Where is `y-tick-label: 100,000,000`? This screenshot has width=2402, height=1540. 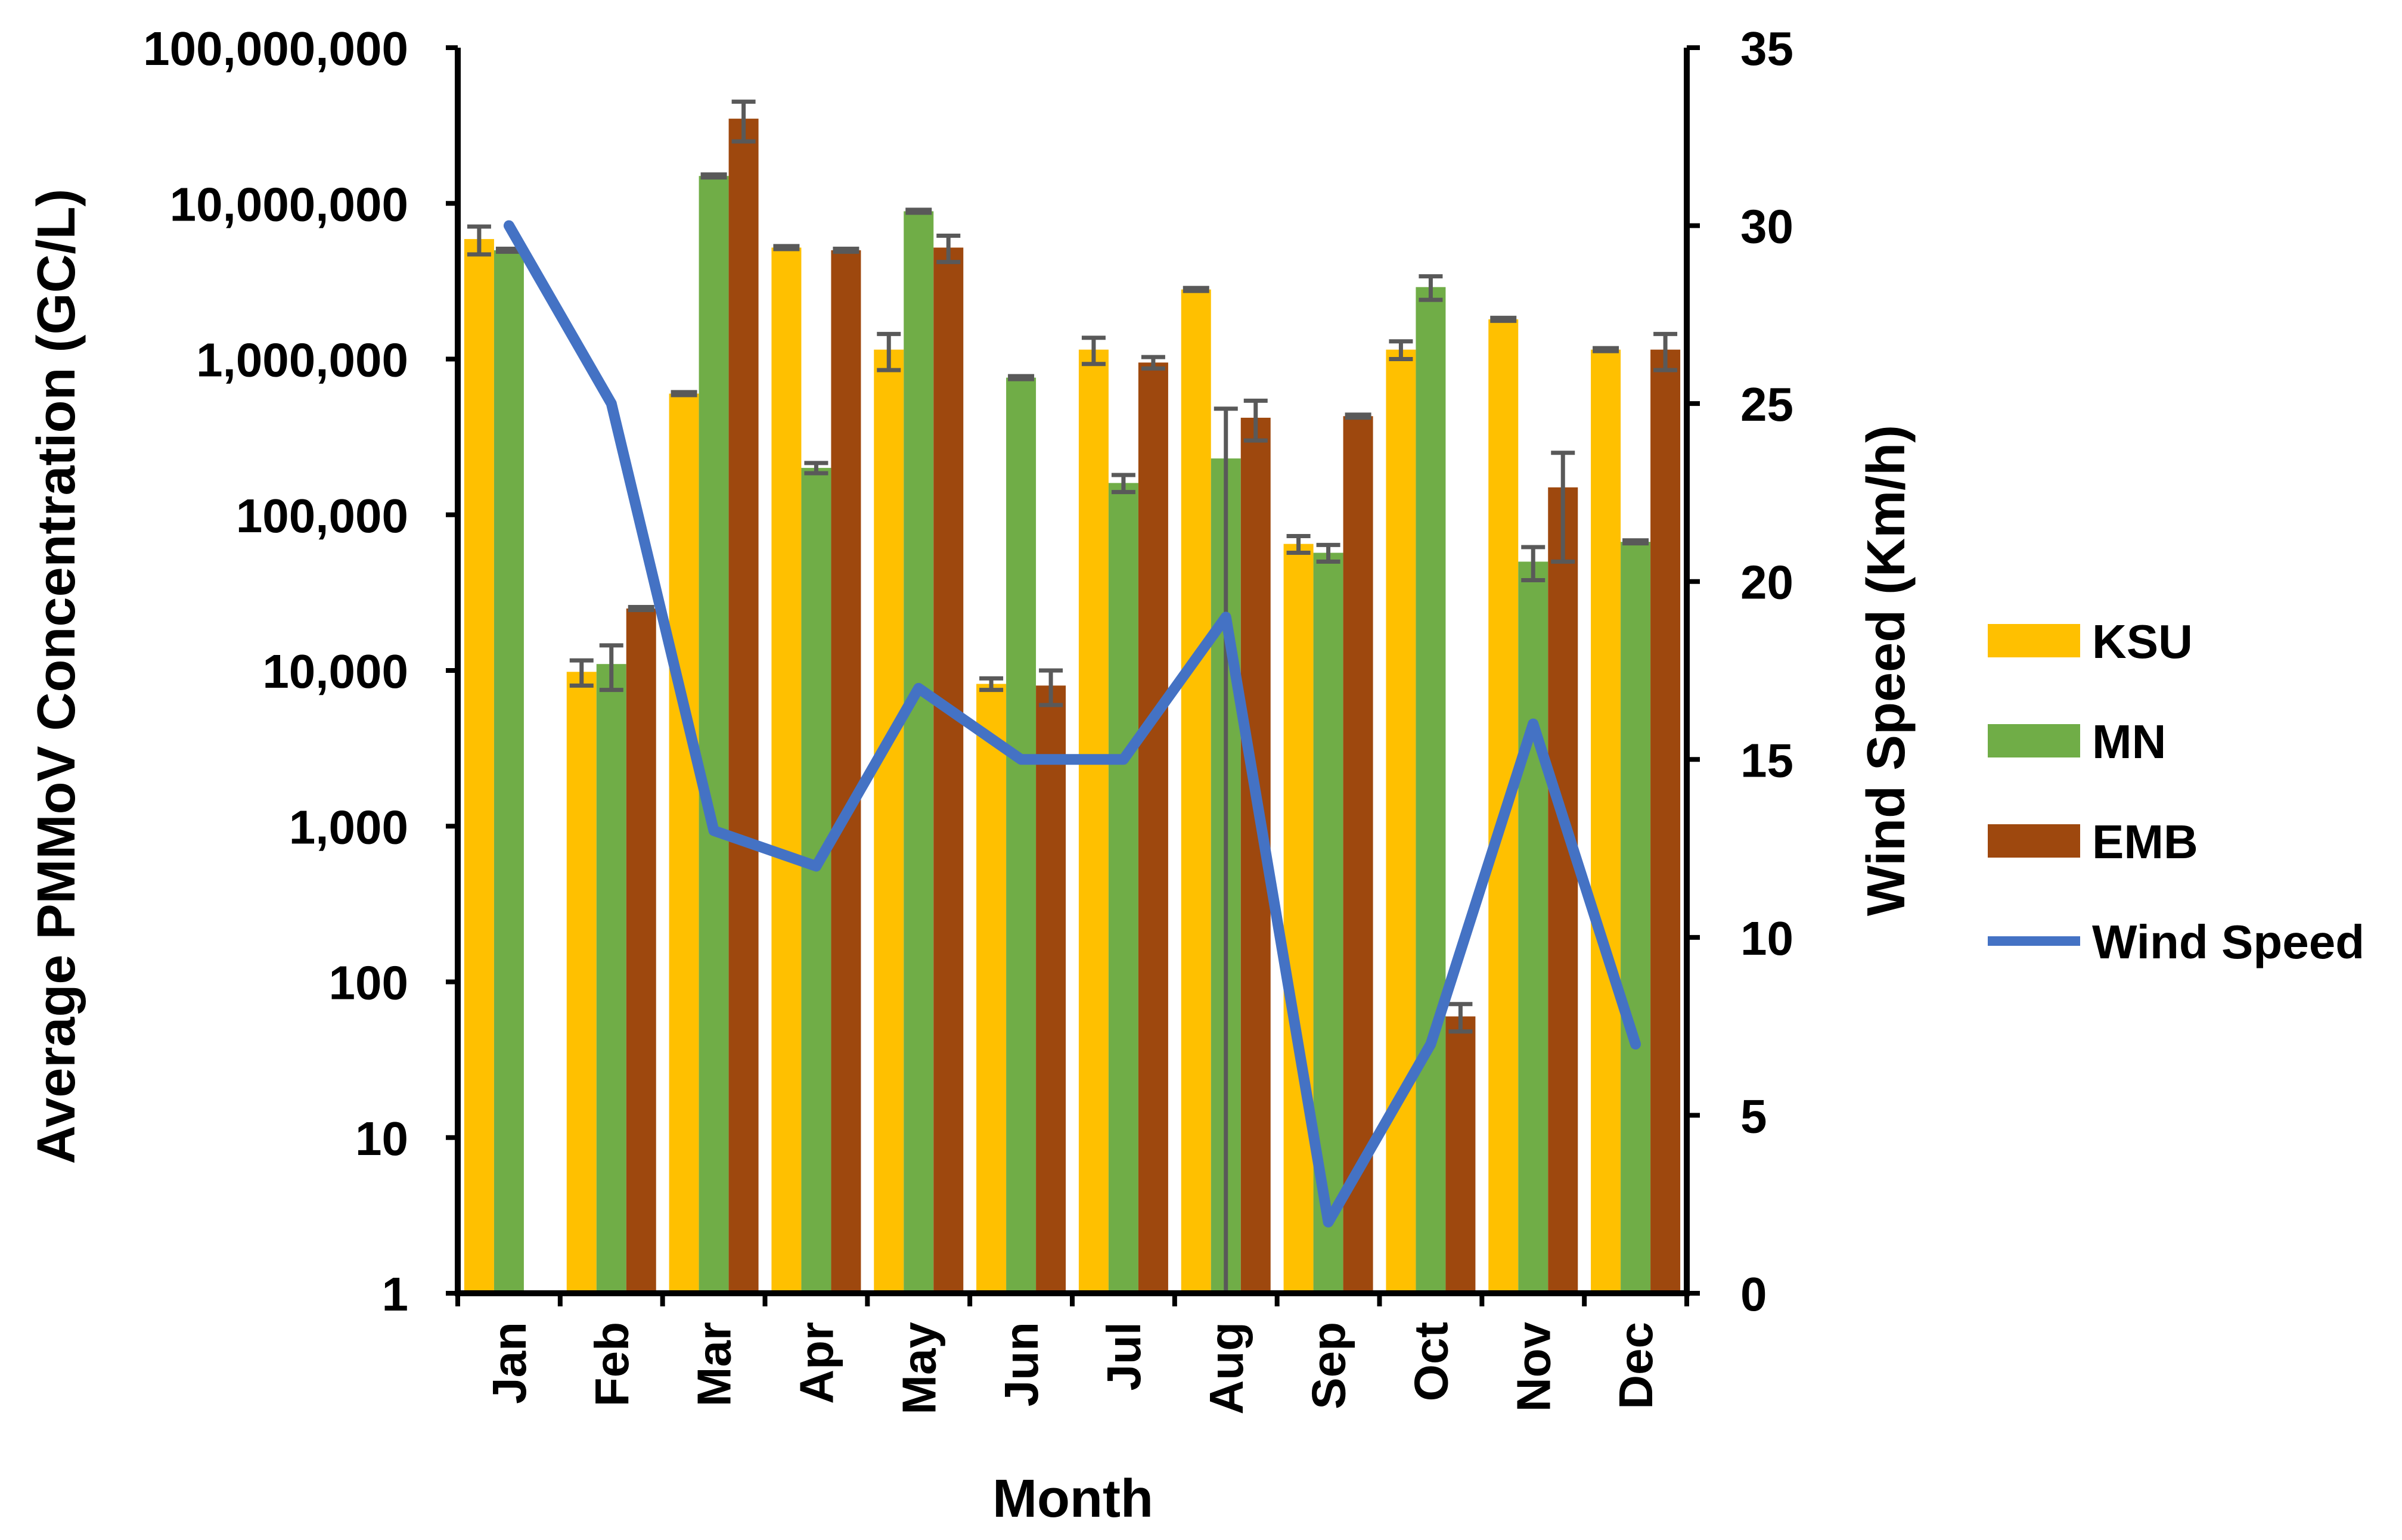 y-tick-label: 100,000,000 is located at coordinates (275, 48).